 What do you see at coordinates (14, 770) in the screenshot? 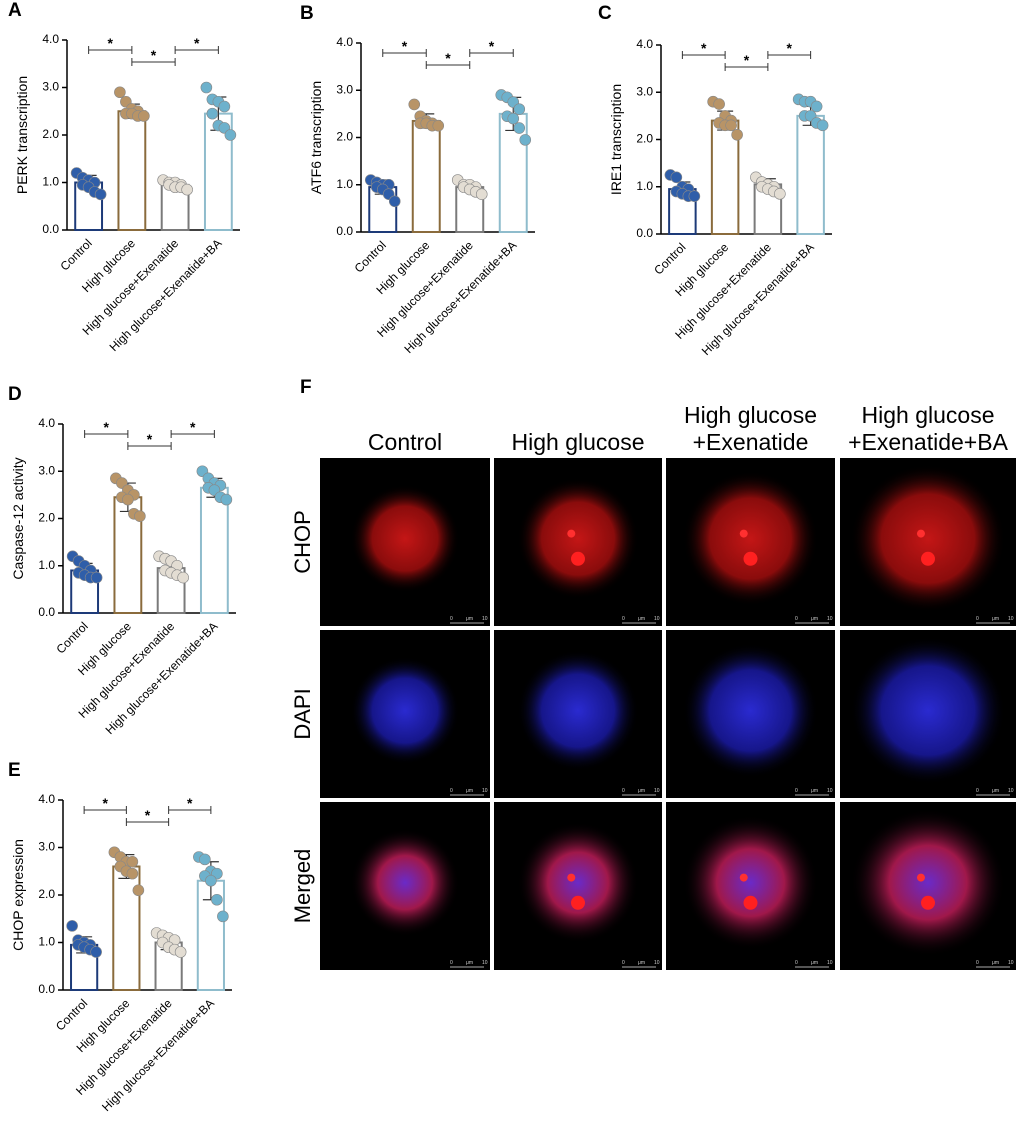
I see `panel-label: E` at bounding box center [14, 770].